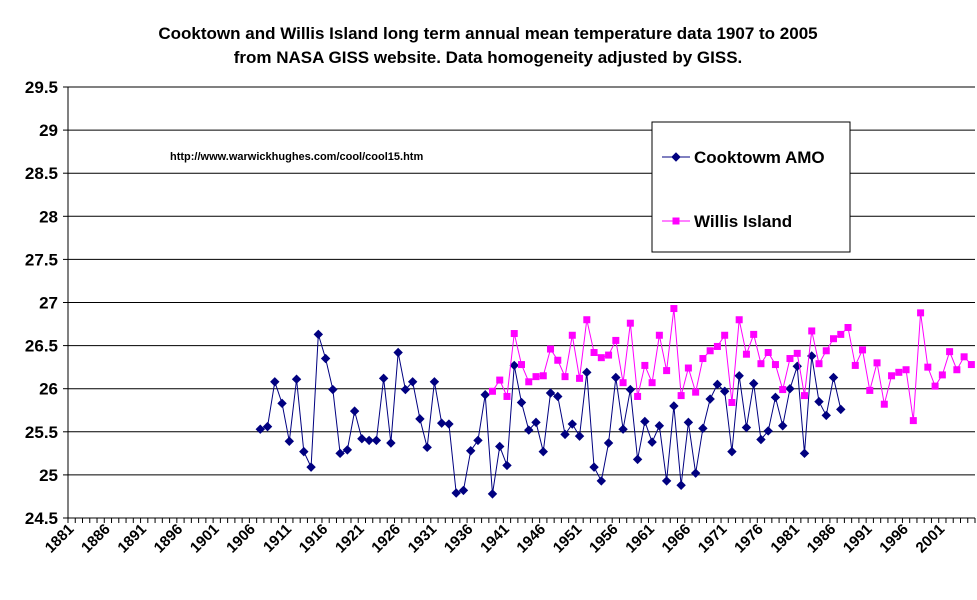 Image resolution: width=977 pixels, height=600 pixels. What do you see at coordinates (676, 221) in the screenshot?
I see `legend-marker` at bounding box center [676, 221].